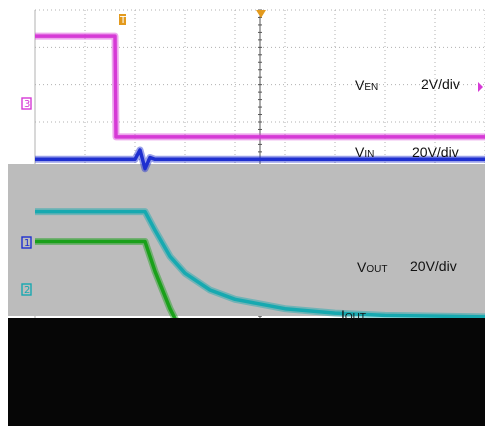 The width and height of the screenshot is (485, 426). Describe the element at coordinates (360, 152) in the screenshot. I see `vin-name-main: V` at that location.